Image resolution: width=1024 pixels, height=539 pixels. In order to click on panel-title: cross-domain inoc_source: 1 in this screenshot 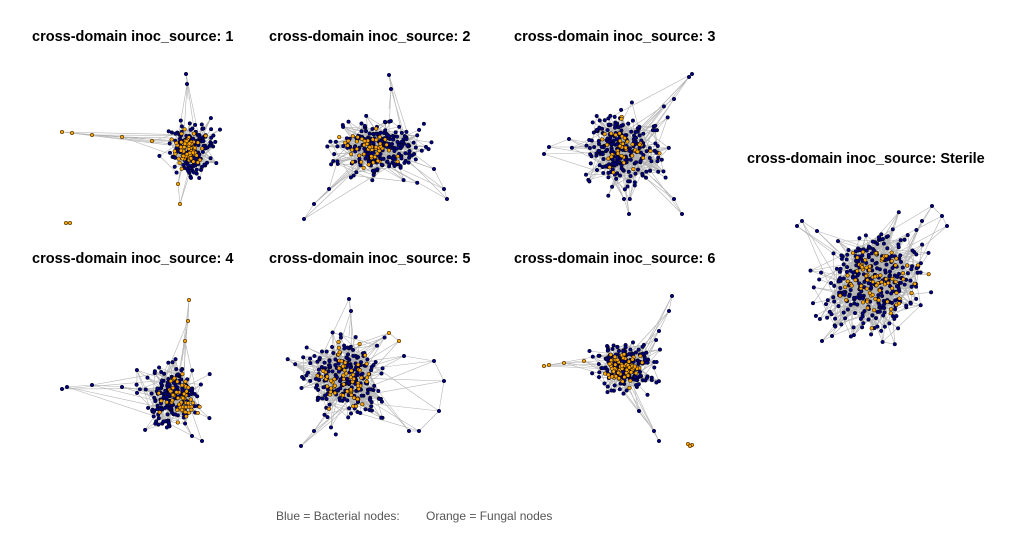, I will do `click(133, 37)`.